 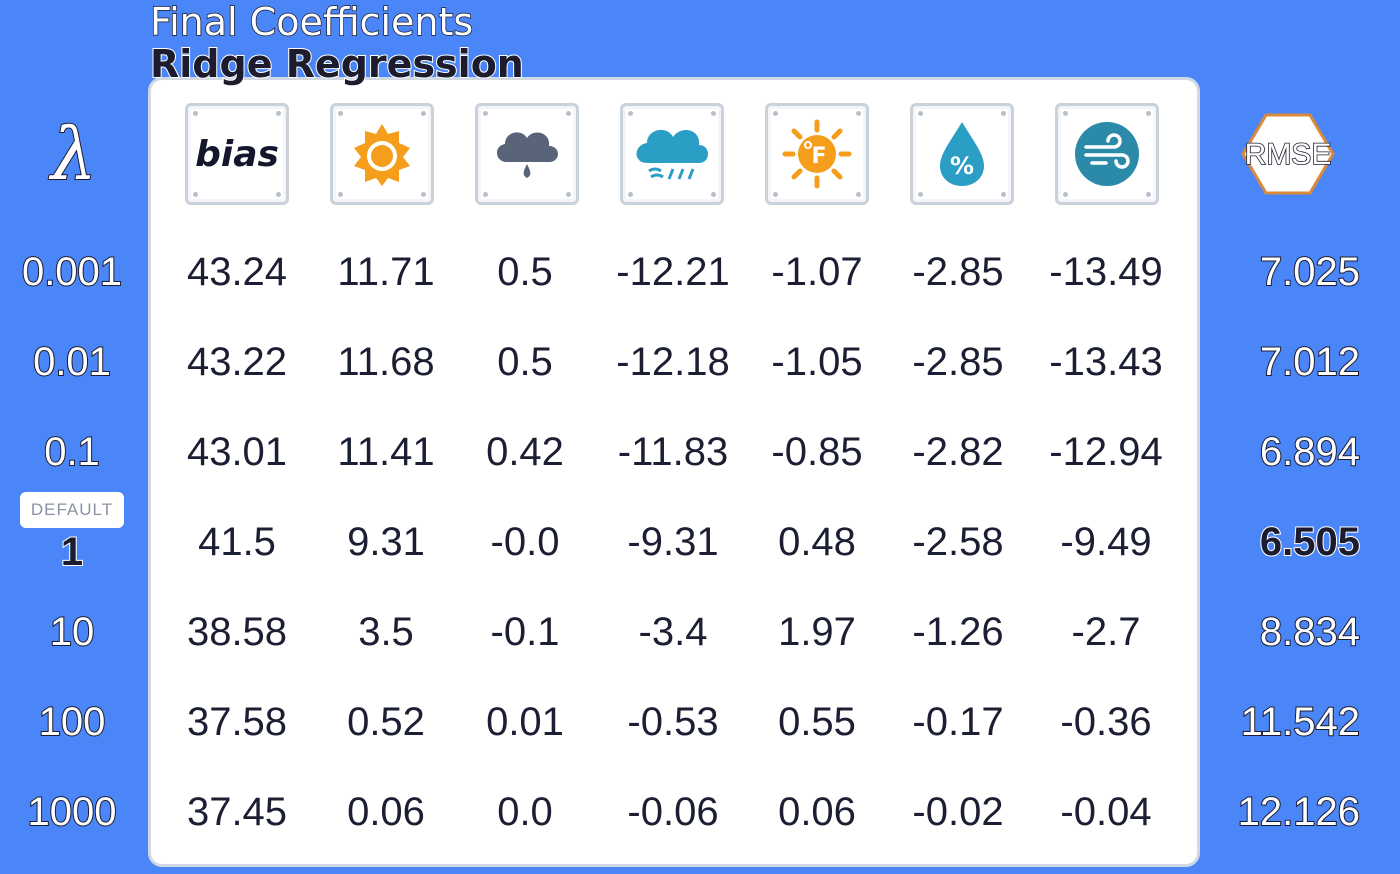 What do you see at coordinates (1300, 722) in the screenshot?
I see `rmse-value: 11.542` at bounding box center [1300, 722].